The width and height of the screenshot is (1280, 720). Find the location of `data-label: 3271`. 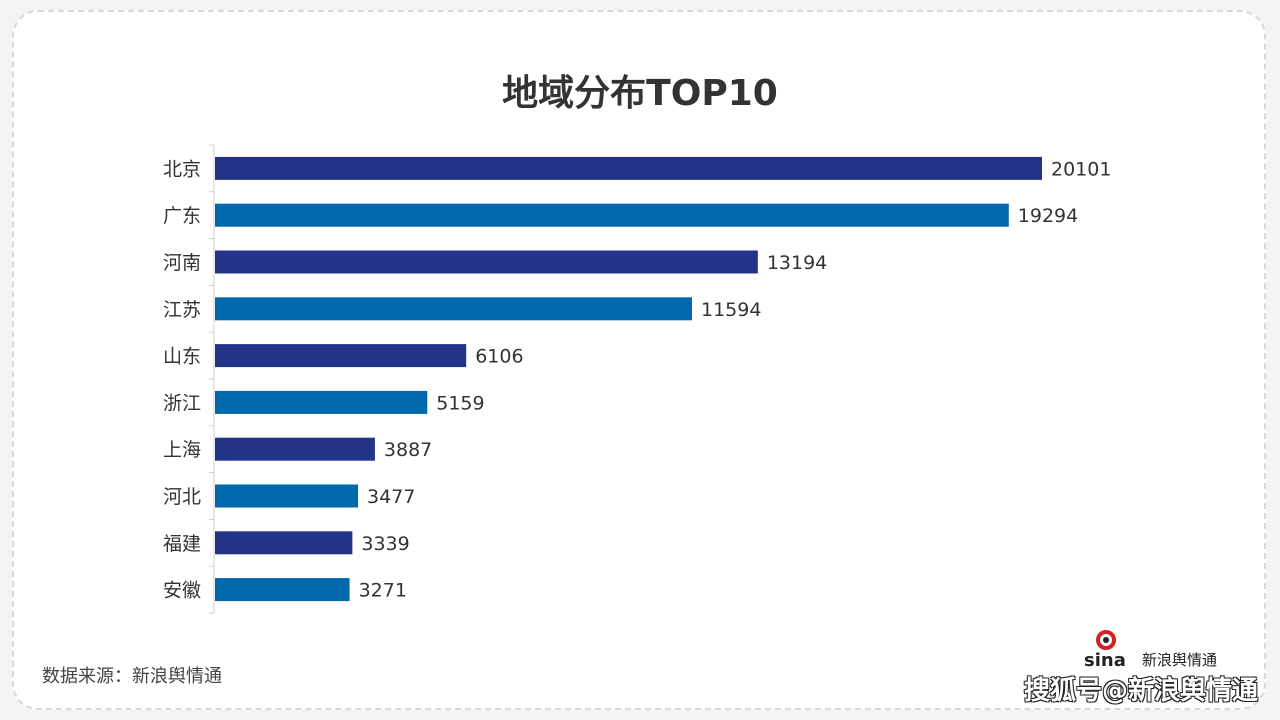

data-label: 3271 is located at coordinates (383, 591).